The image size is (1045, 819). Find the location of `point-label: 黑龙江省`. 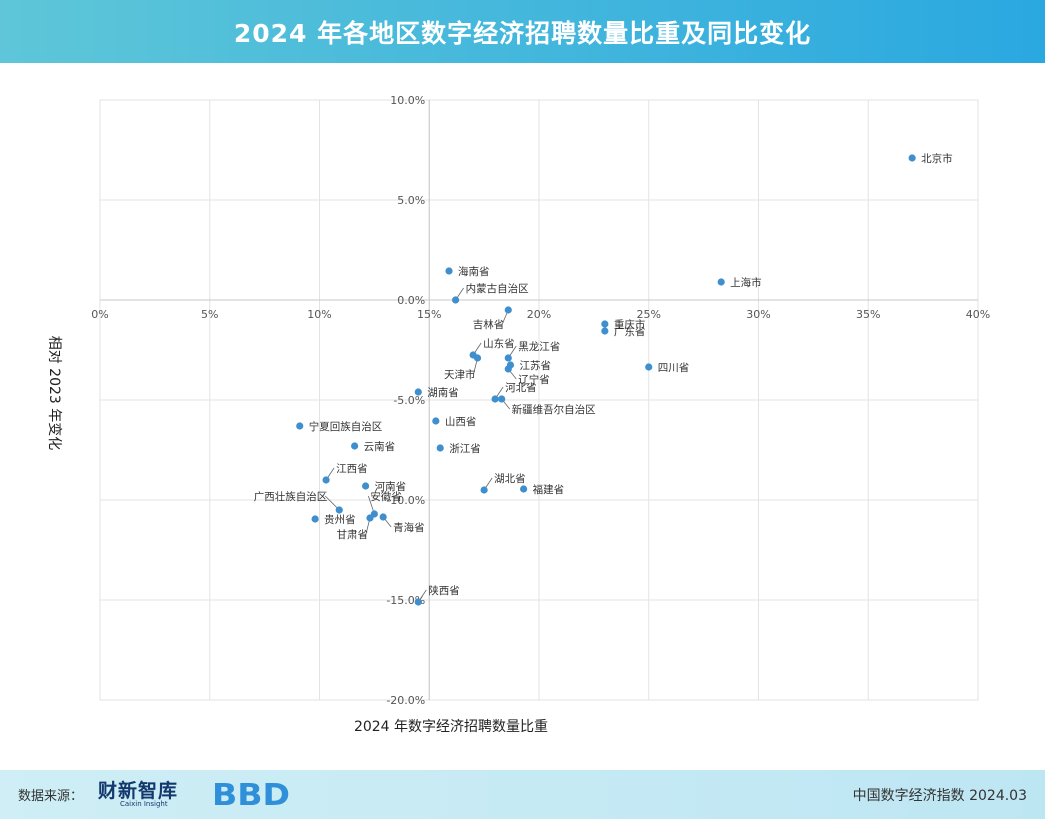

point-label: 黑龙江省 is located at coordinates (539, 346).